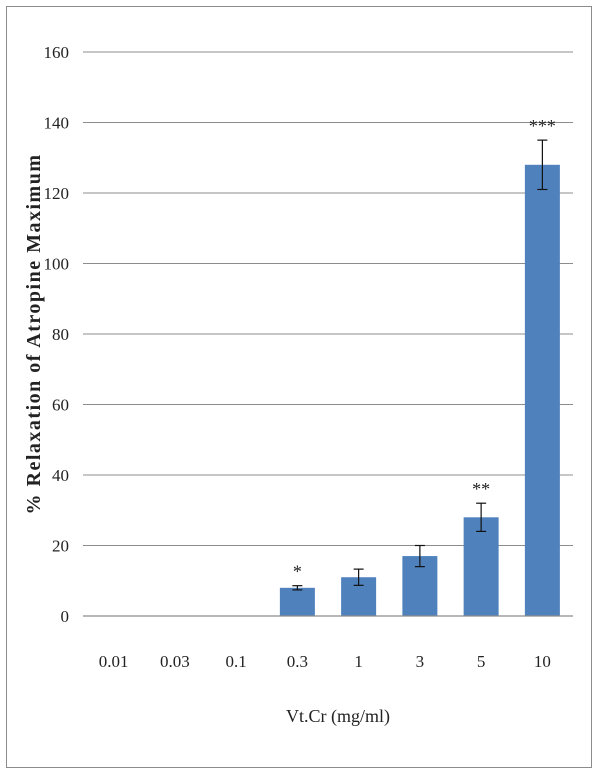 Image resolution: width=600 pixels, height=776 pixels. Describe the element at coordinates (481, 661) in the screenshot. I see `x-tick-label: 5` at that location.